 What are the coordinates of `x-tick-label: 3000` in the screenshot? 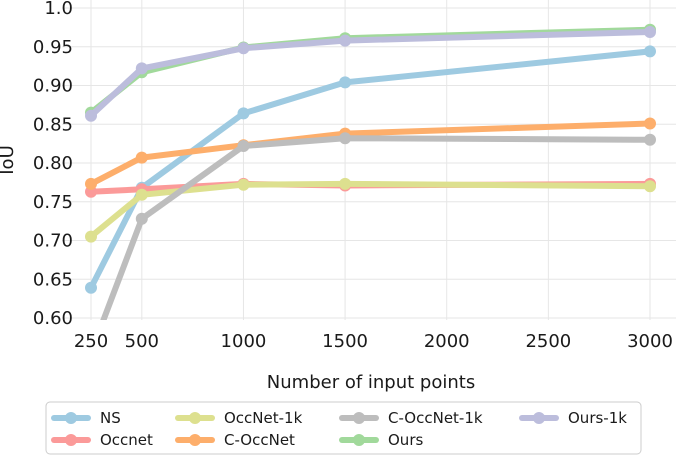 It's located at (650, 341).